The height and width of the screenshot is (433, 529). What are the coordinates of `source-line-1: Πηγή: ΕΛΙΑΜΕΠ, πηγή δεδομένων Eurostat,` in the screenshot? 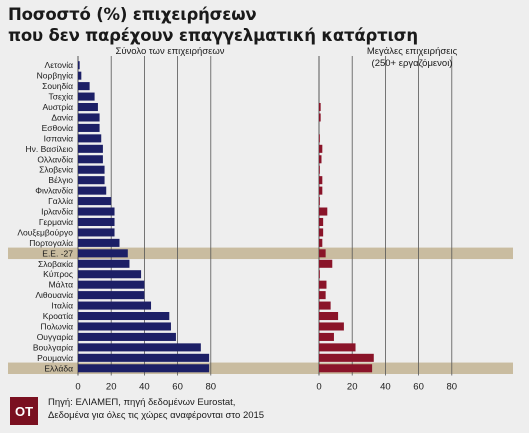 It's located at (142, 402).